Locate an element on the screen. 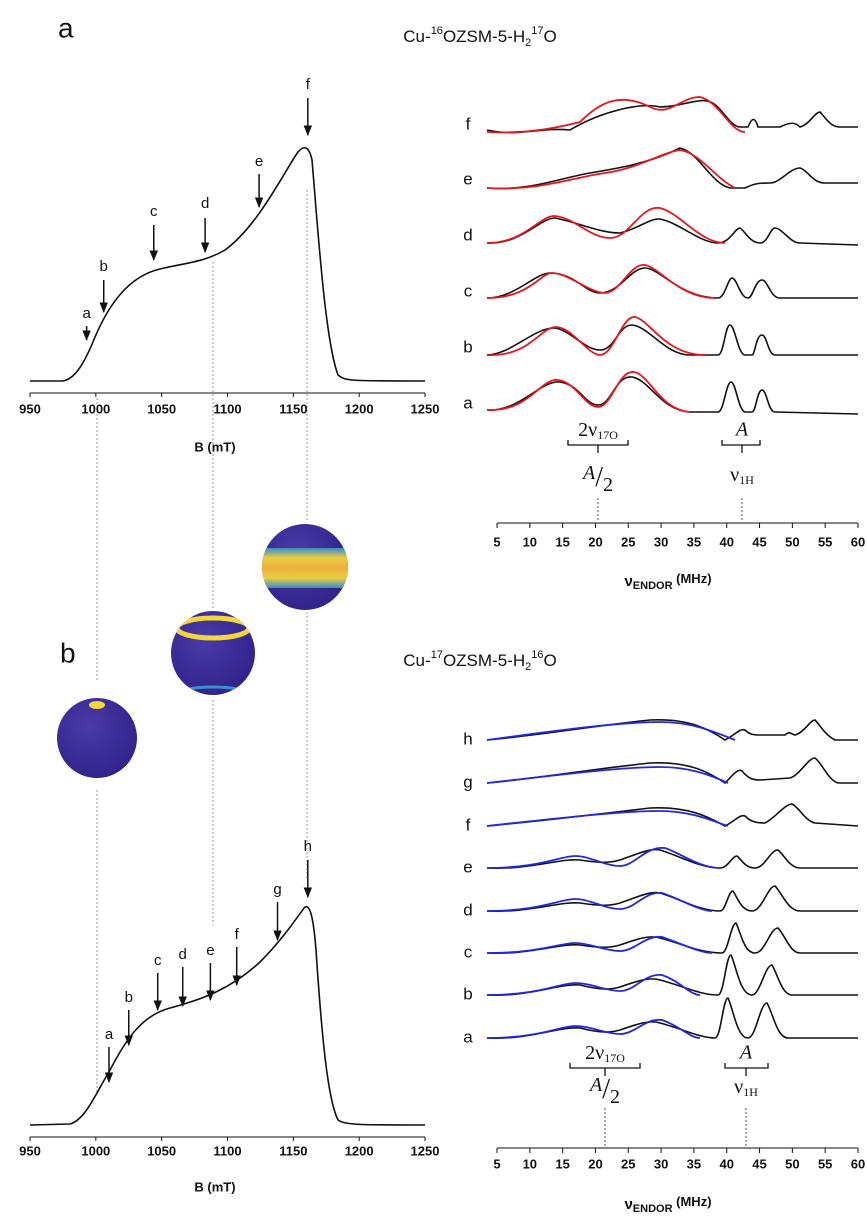 The height and width of the screenshot is (1220, 867). panel-label: a is located at coordinates (66, 27).